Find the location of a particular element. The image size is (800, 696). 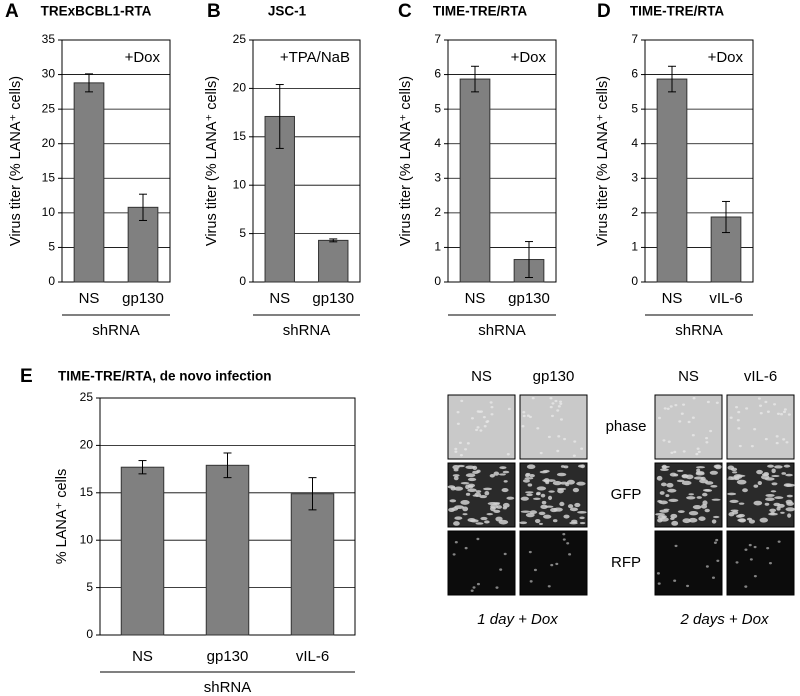

chart-title: TRExBCBL1-RTA is located at coordinates (96, 11).